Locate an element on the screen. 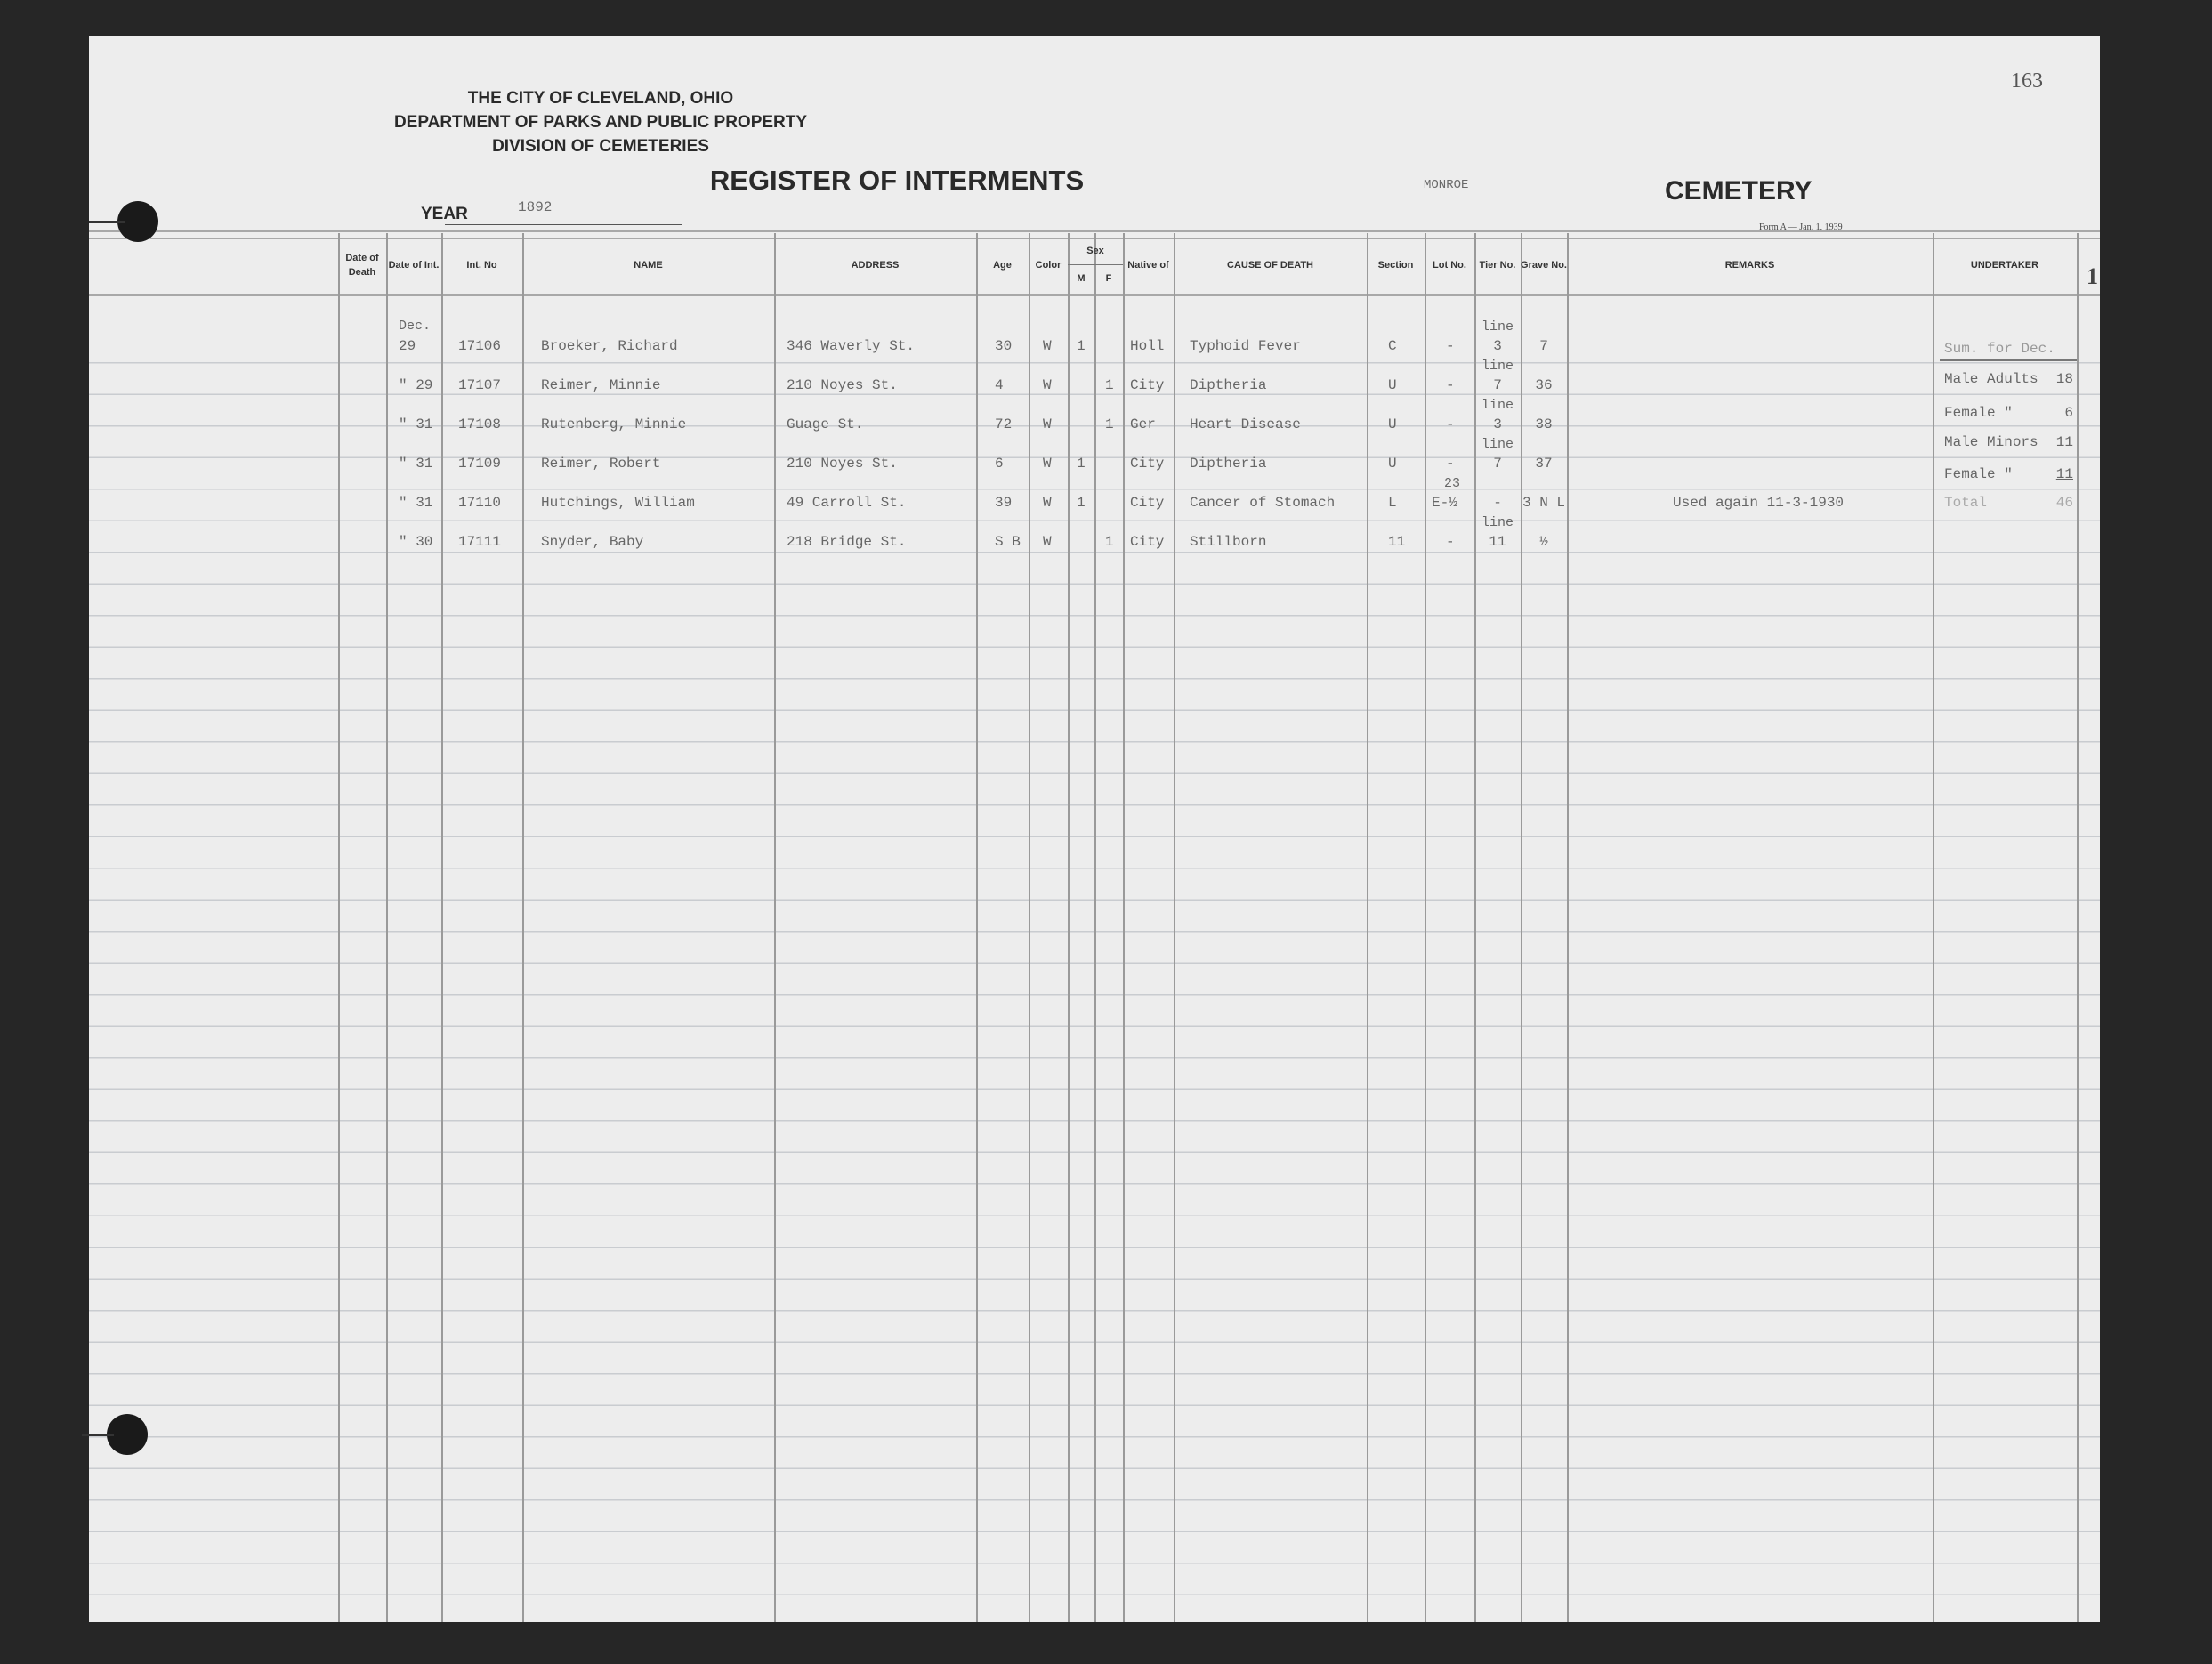  column-header-tier: Tier No. is located at coordinates (1497, 265).